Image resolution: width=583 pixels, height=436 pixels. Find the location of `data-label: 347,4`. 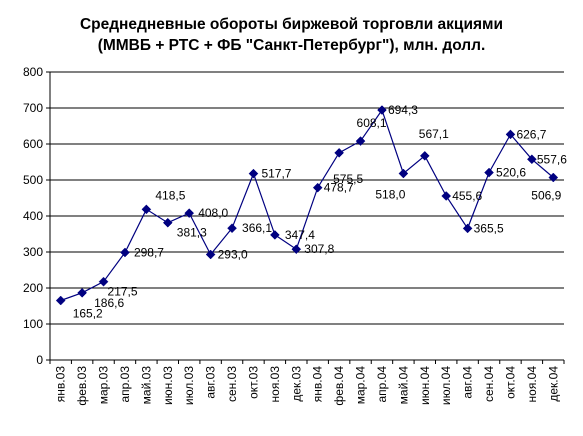

data-label: 347,4 is located at coordinates (300, 235).